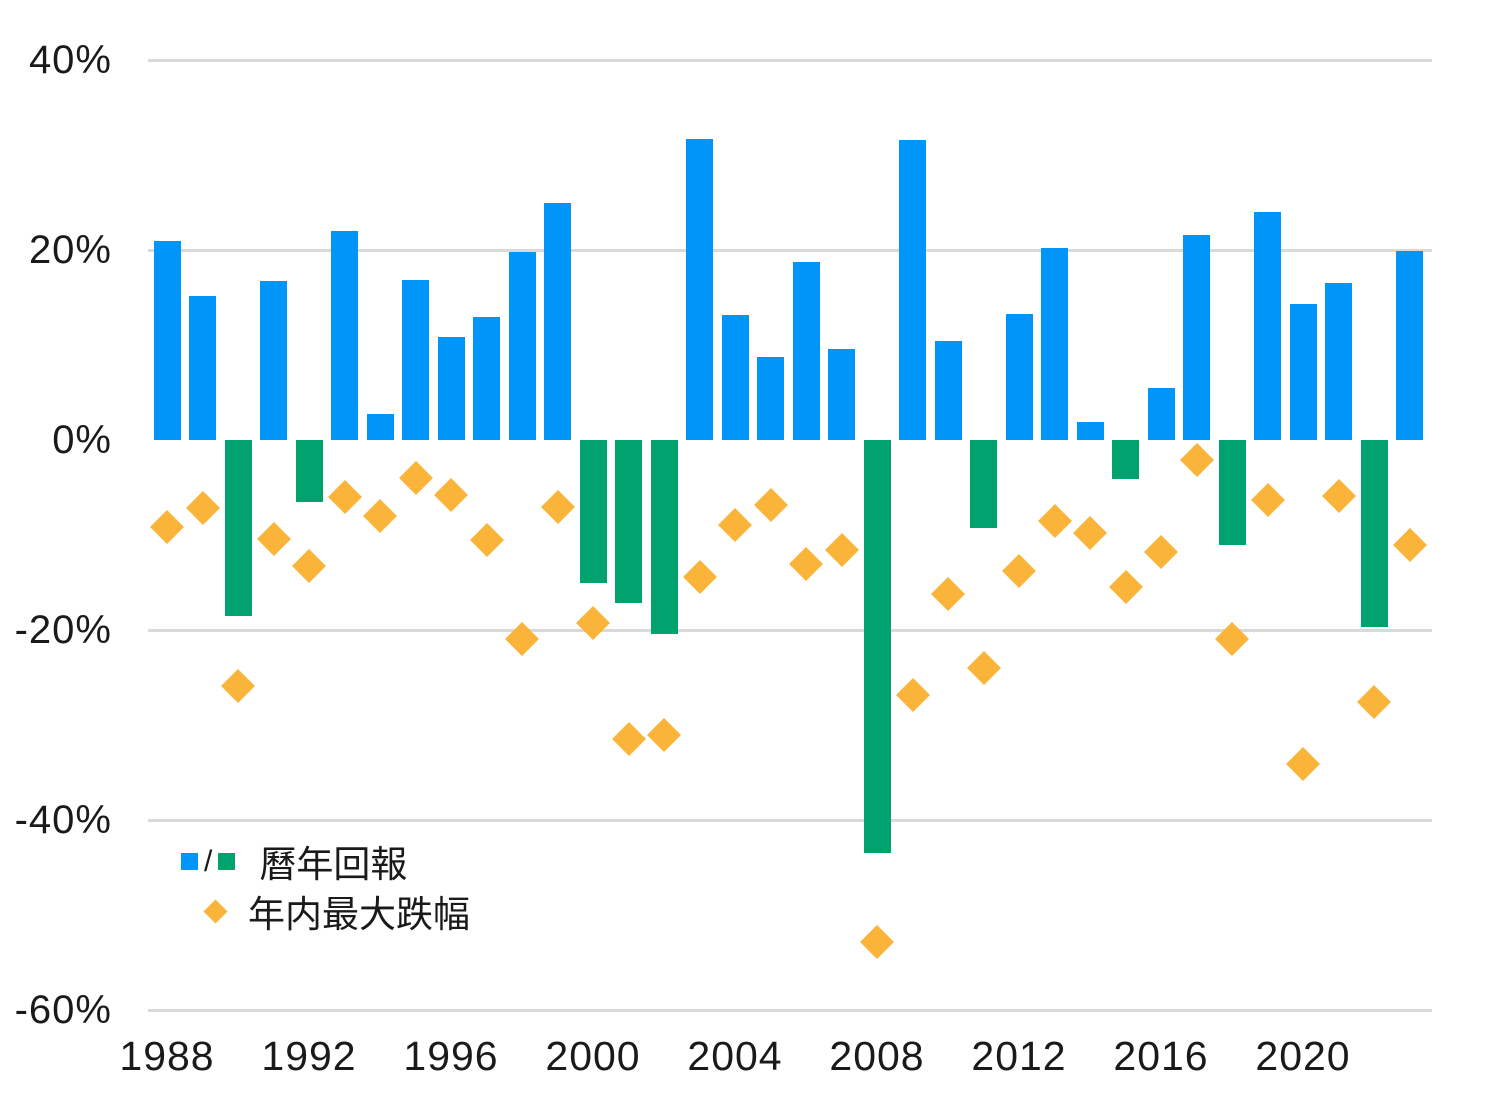 The height and width of the screenshot is (1101, 1489). Describe the element at coordinates (1161, 1056) in the screenshot. I see `x-axis-label-2016: 2016` at that location.